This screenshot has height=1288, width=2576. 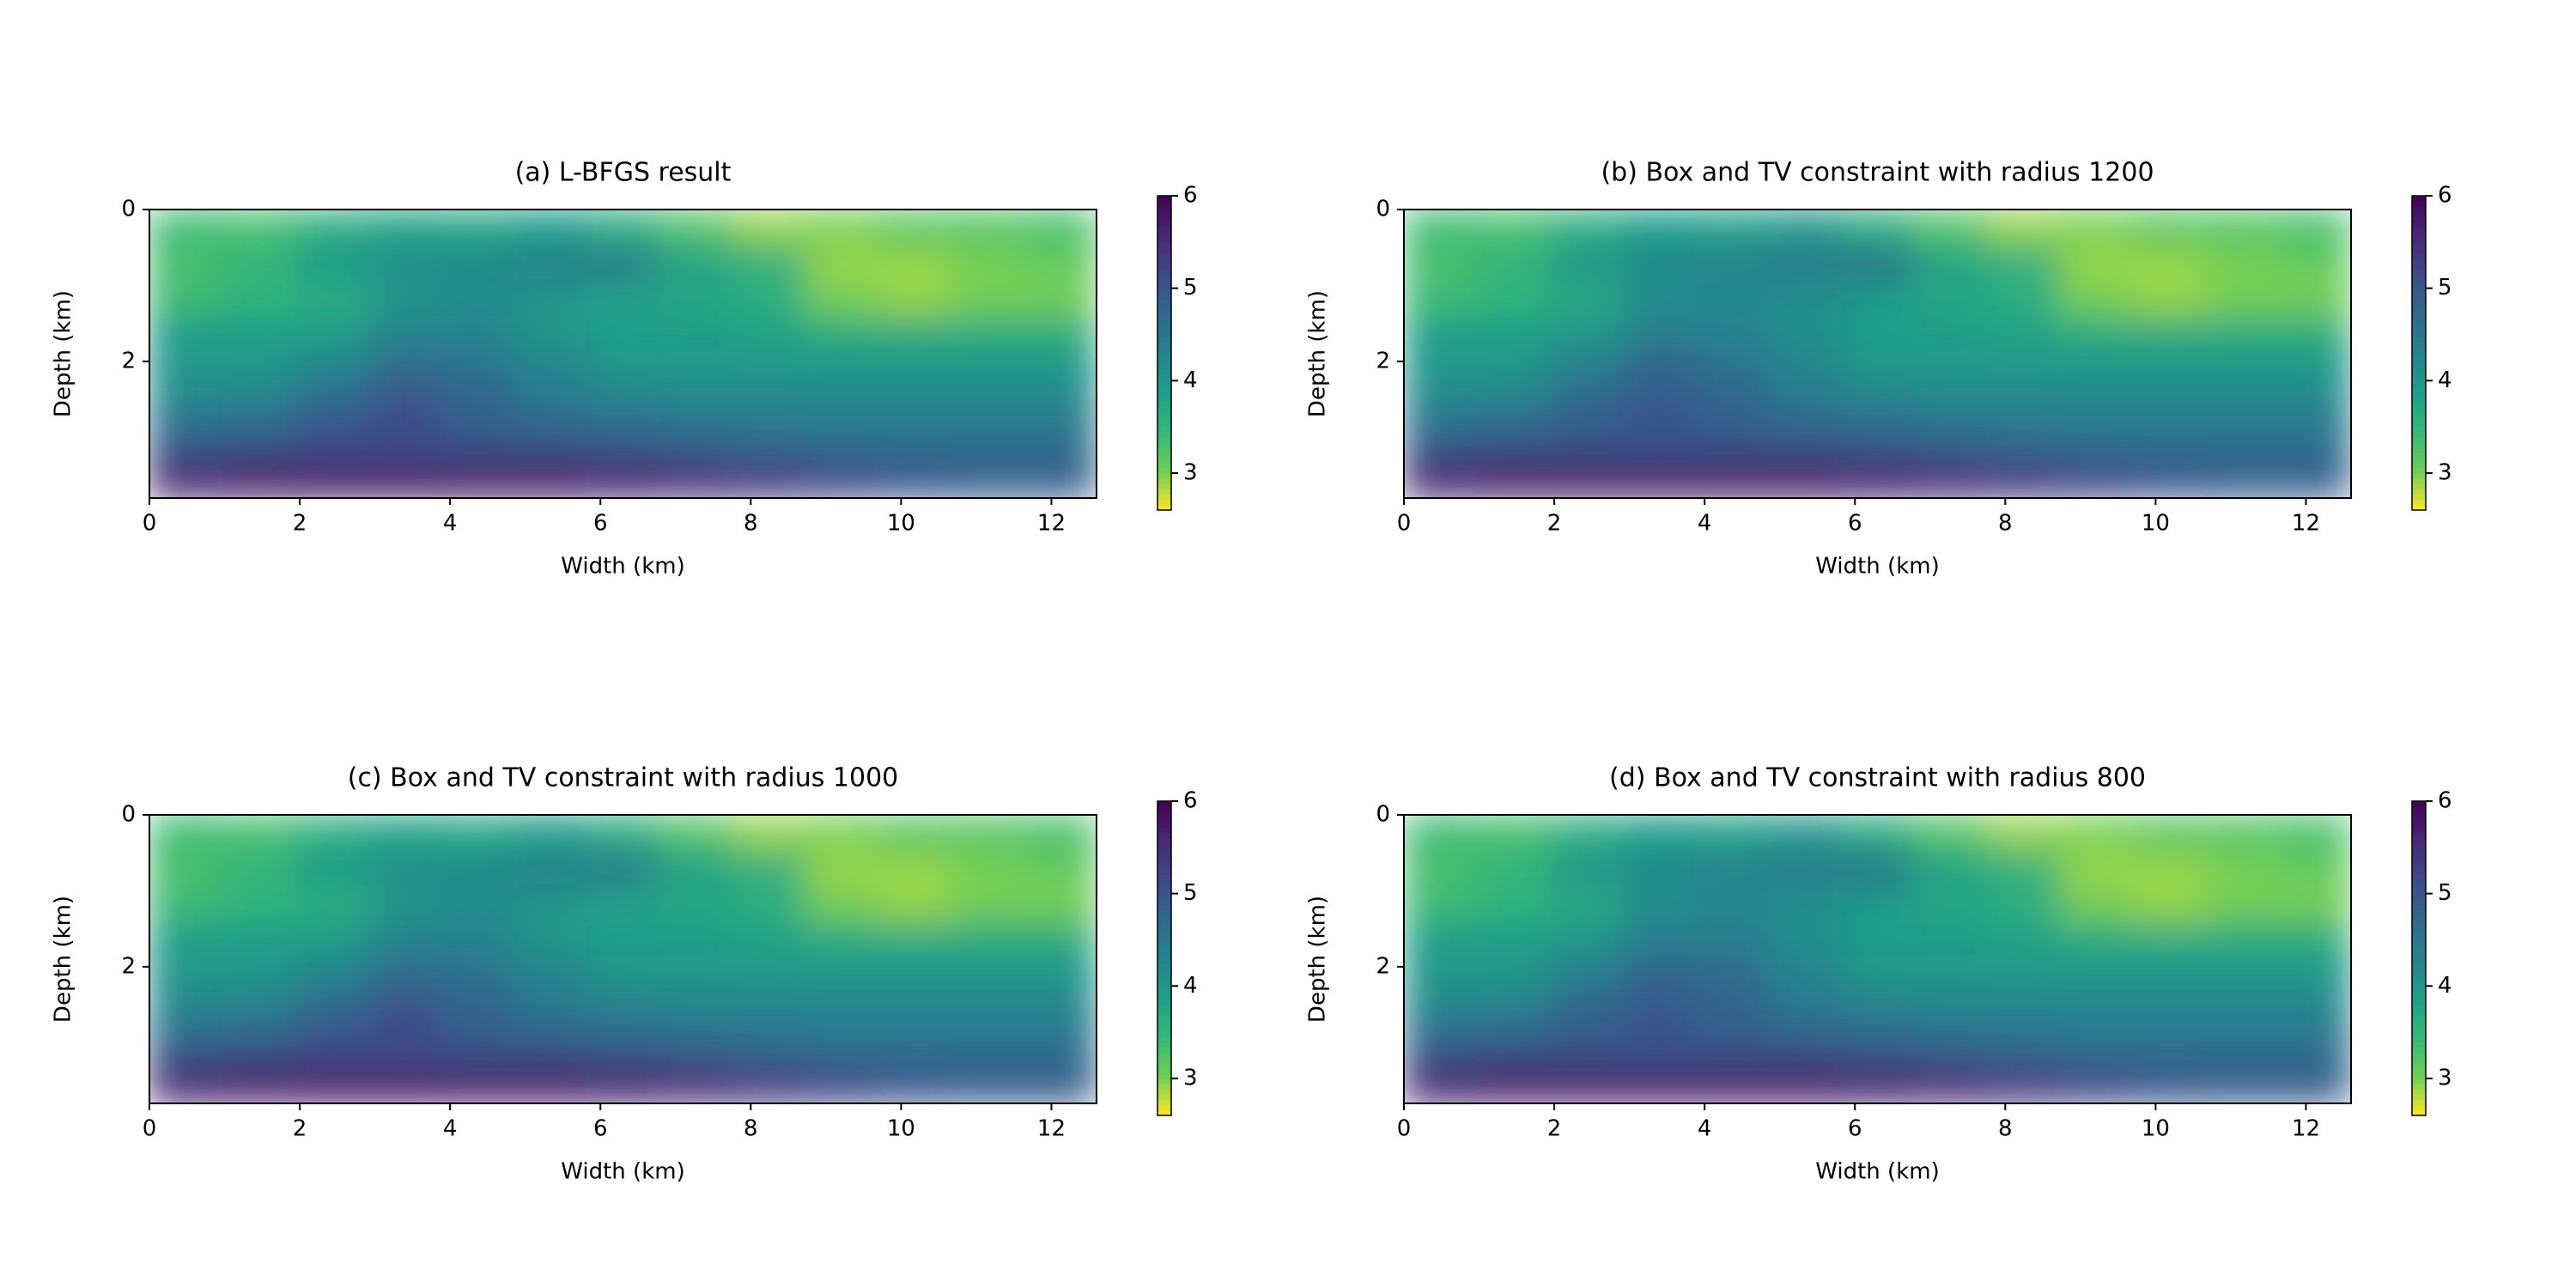 I want to click on colorbar-tick-label: 6, so click(x=1191, y=196).